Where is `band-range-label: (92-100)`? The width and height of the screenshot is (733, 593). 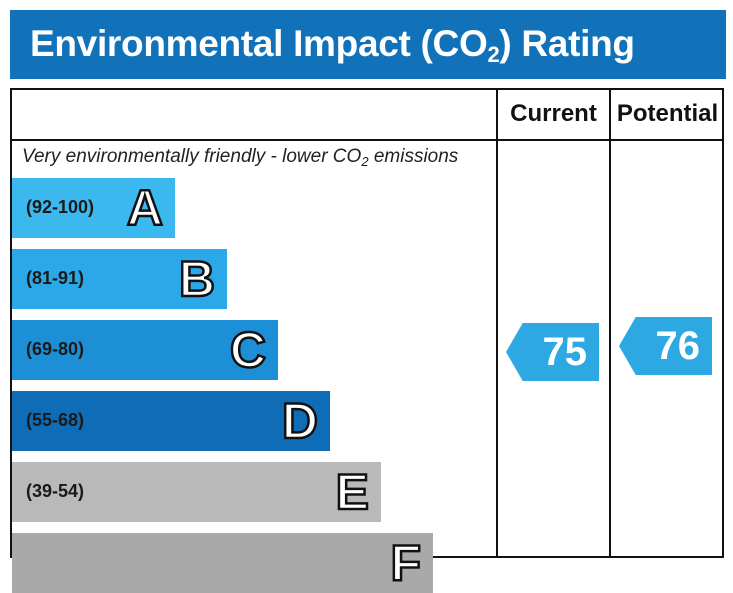 band-range-label: (92-100) is located at coordinates (60, 207).